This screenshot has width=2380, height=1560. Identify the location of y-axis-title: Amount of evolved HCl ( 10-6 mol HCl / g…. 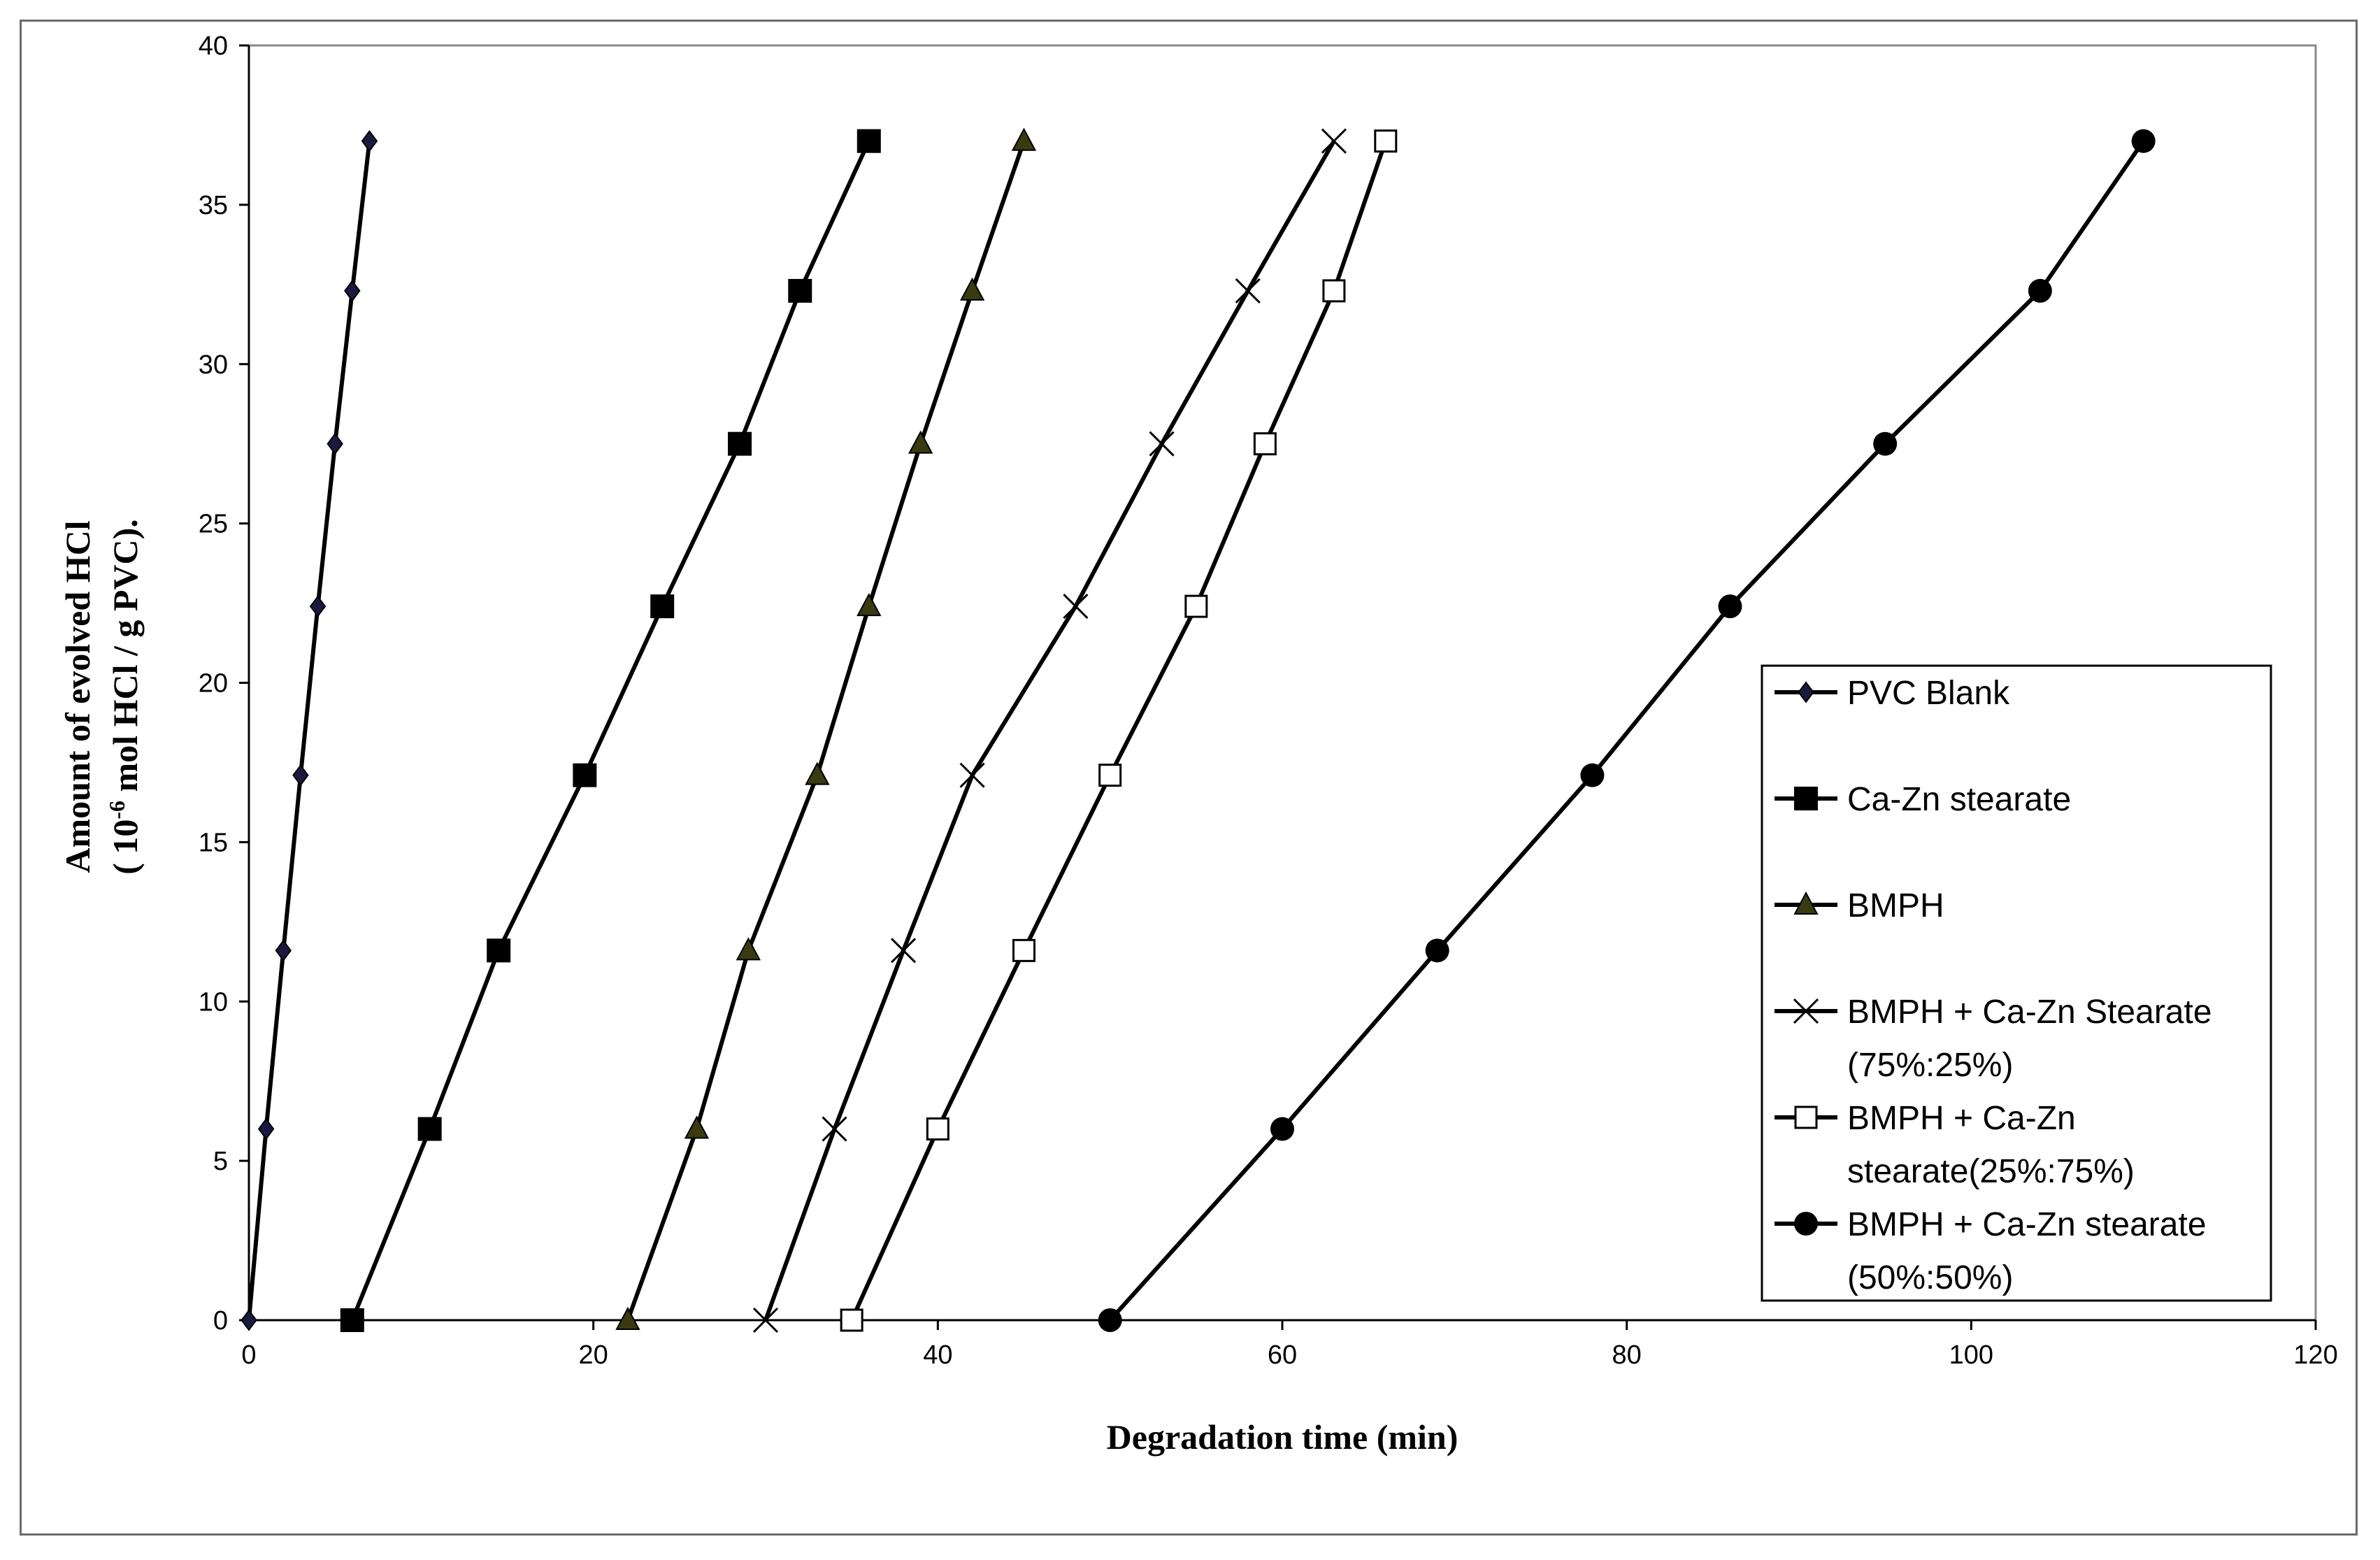
(101, 697).